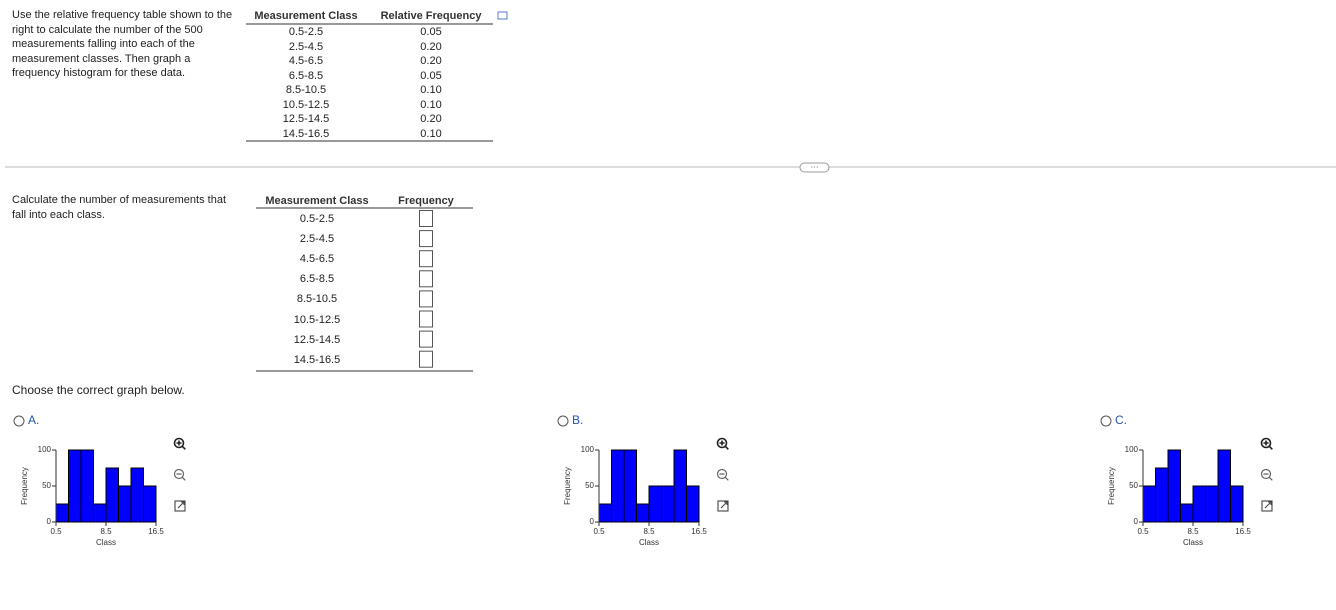  I want to click on expand-button, so click(814, 167).